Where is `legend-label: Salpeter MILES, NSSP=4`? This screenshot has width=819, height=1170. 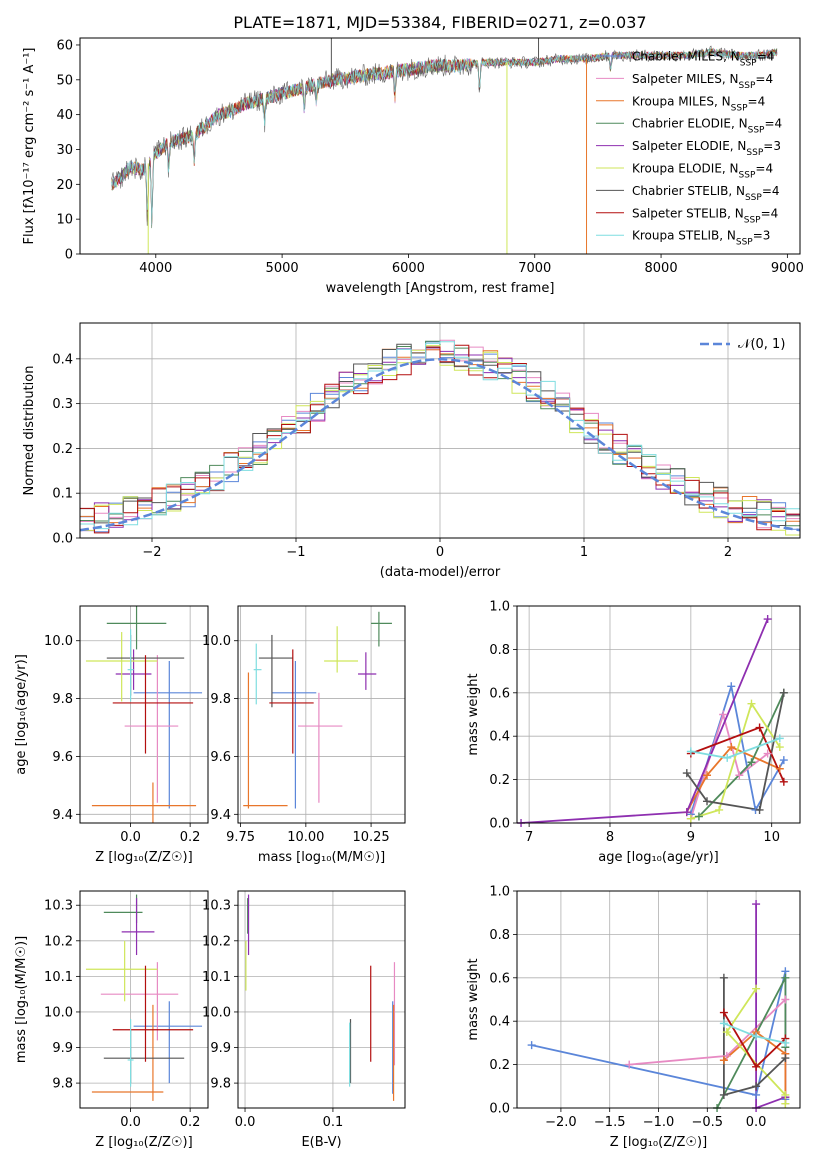 legend-label: Salpeter MILES, NSSP=4 is located at coordinates (702, 81).